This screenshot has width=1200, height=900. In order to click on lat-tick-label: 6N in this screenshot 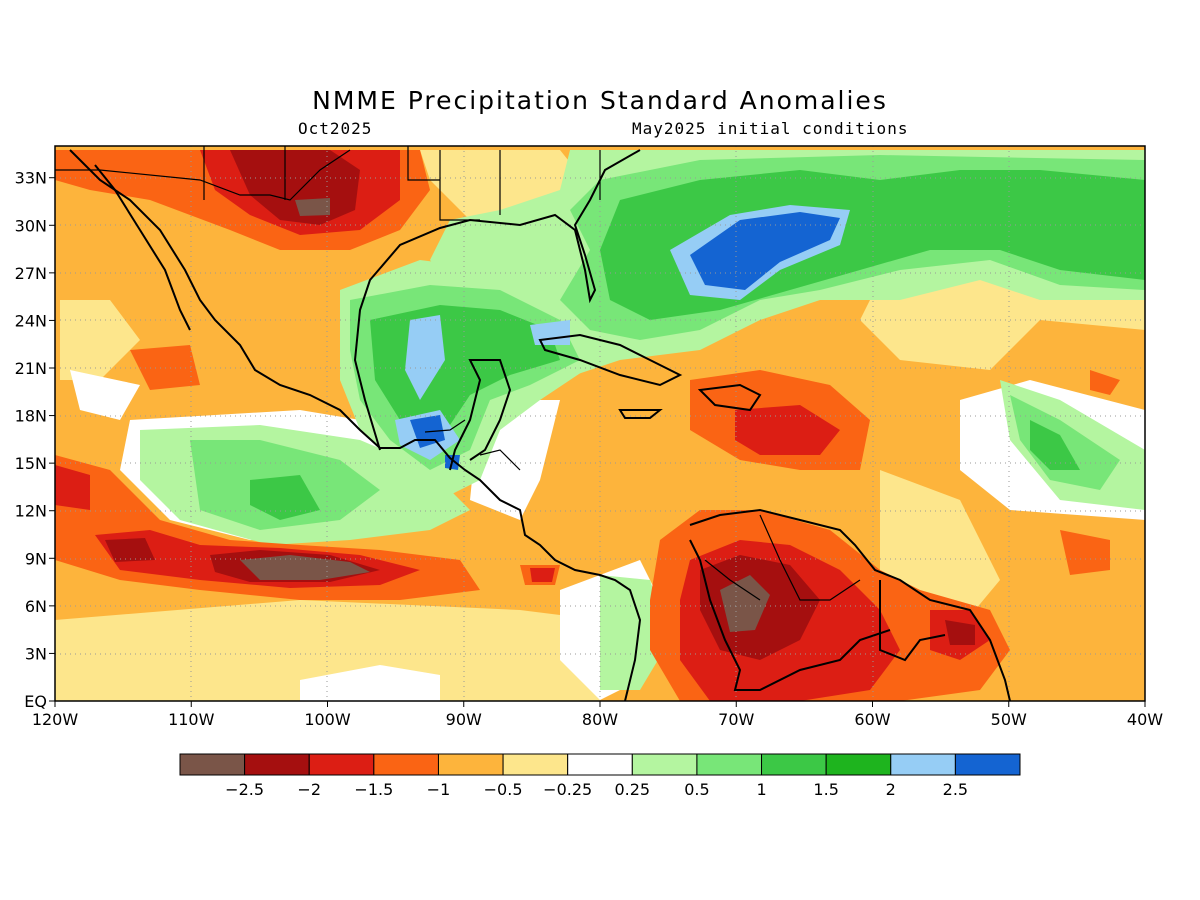, I will do `click(36, 606)`.